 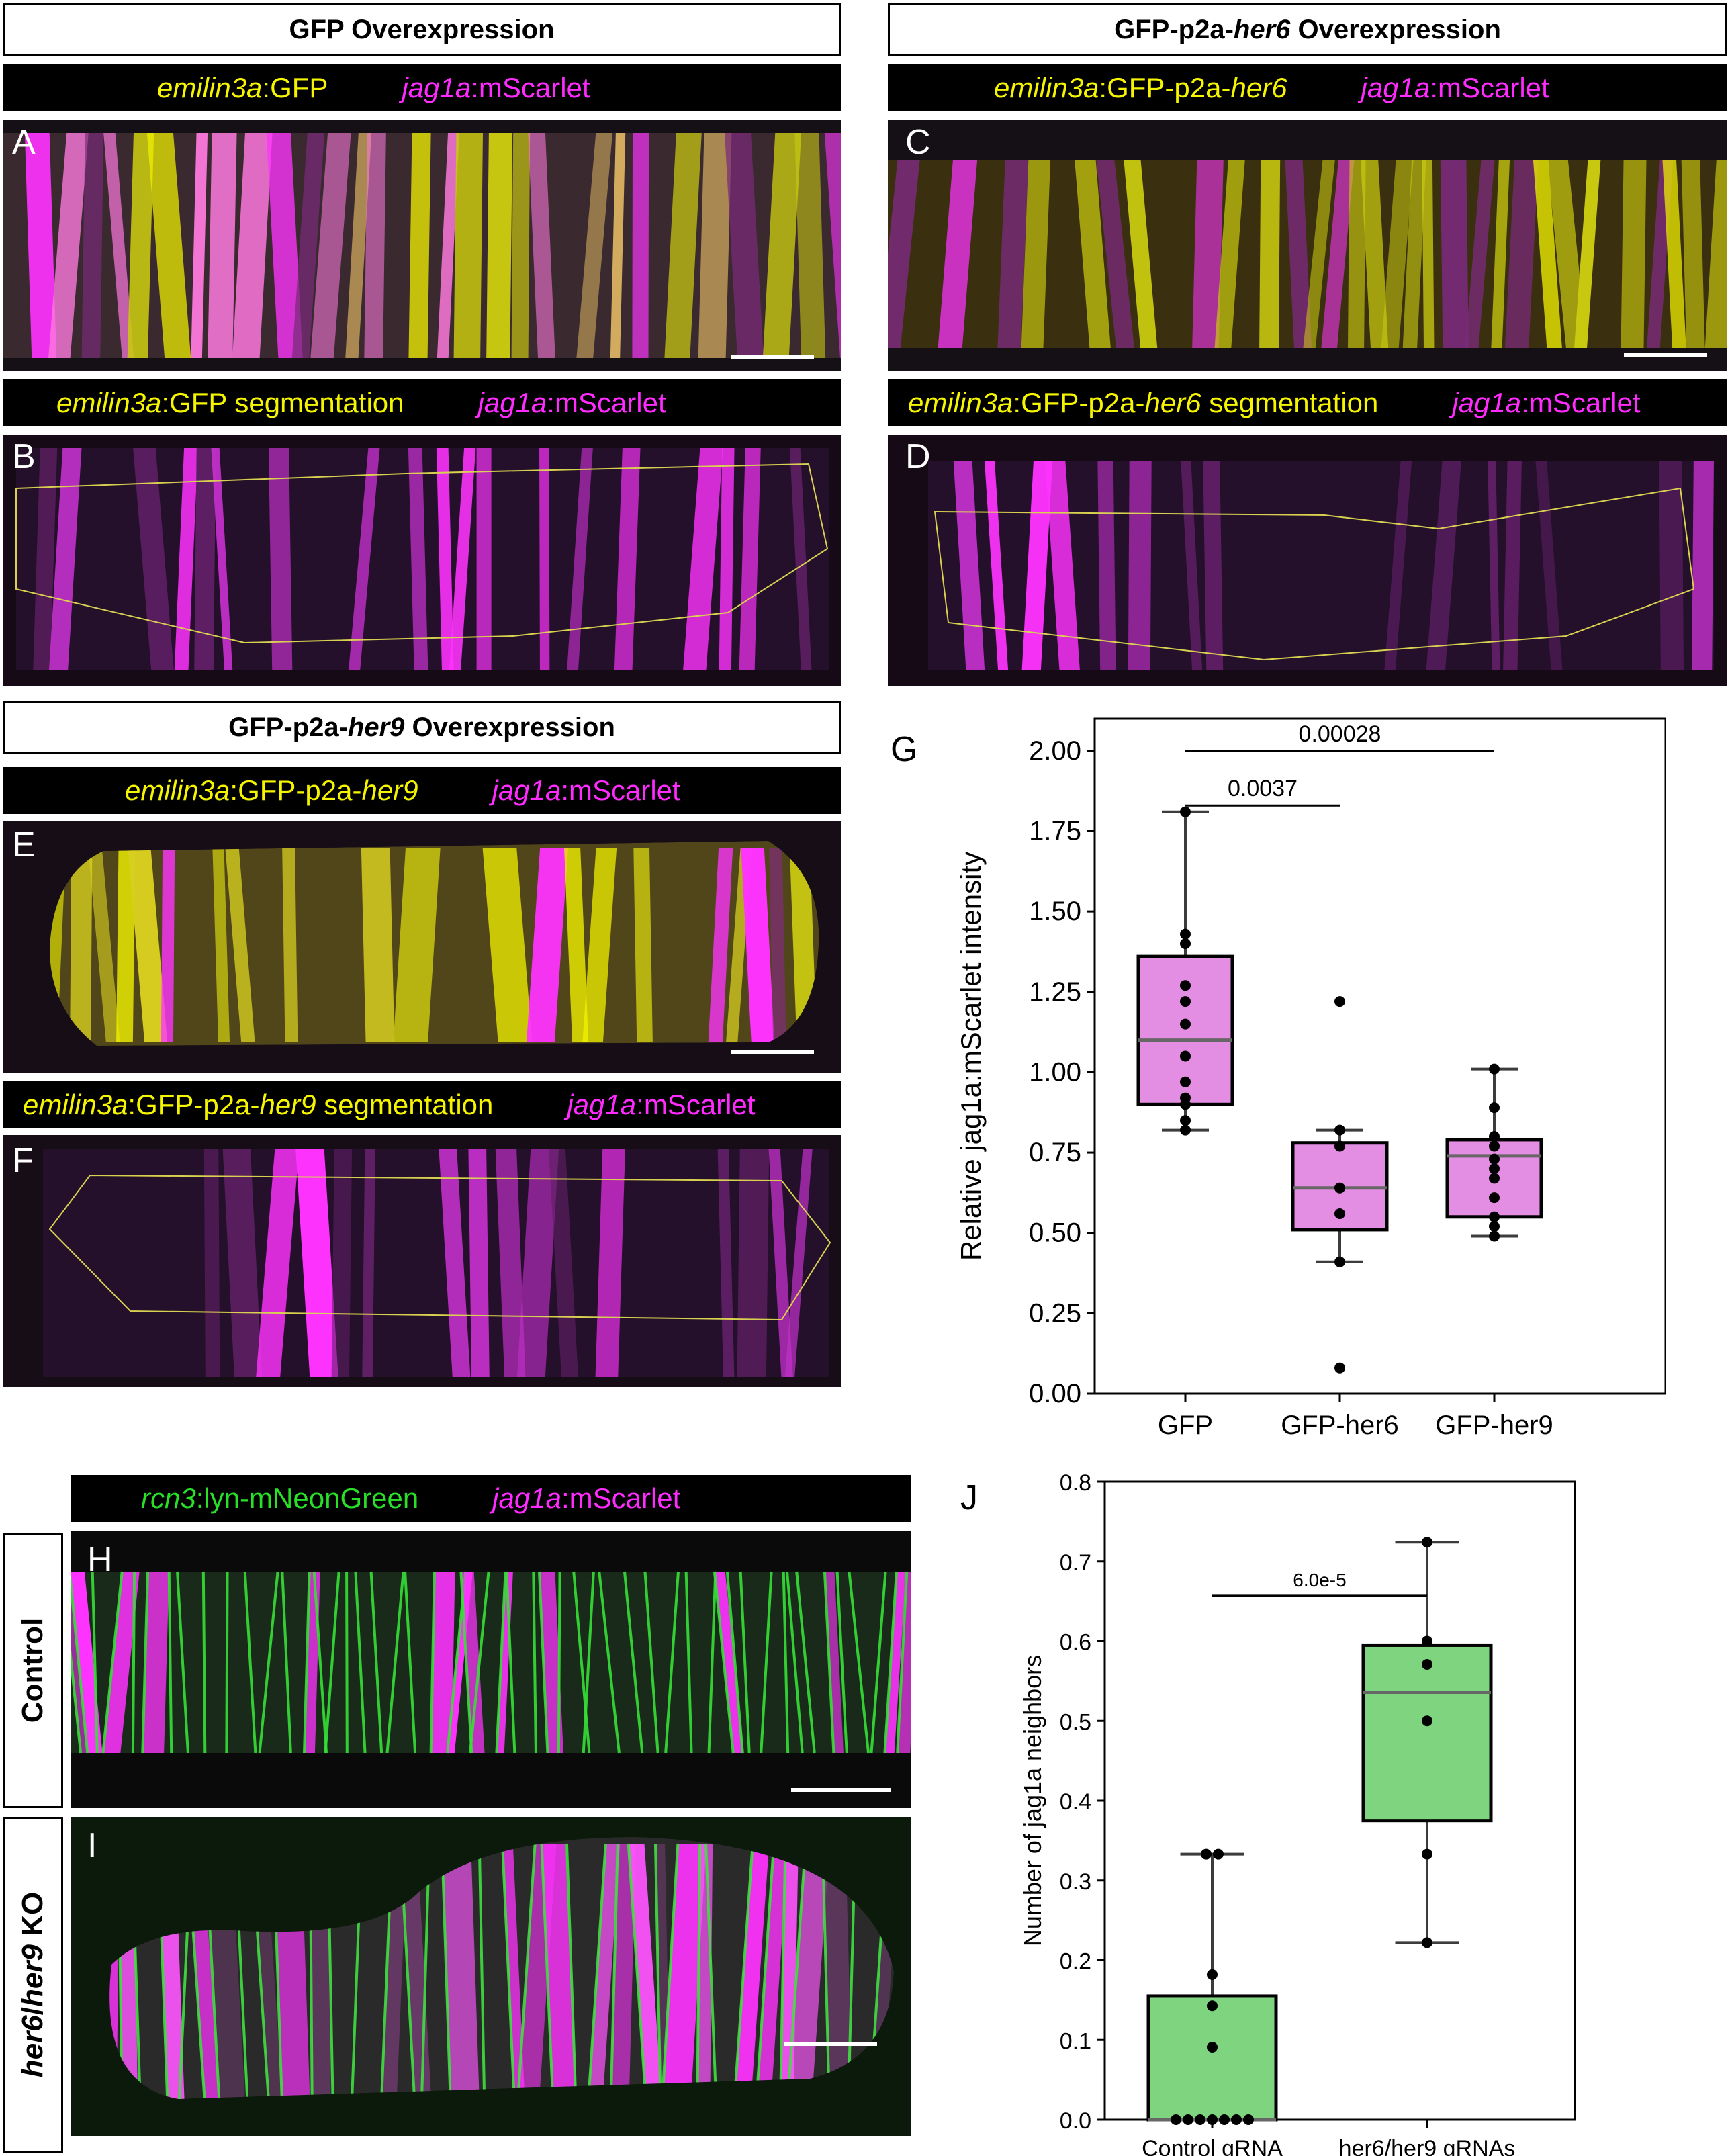 What do you see at coordinates (23, 1160) in the screenshot?
I see `panel-label-f: F` at bounding box center [23, 1160].